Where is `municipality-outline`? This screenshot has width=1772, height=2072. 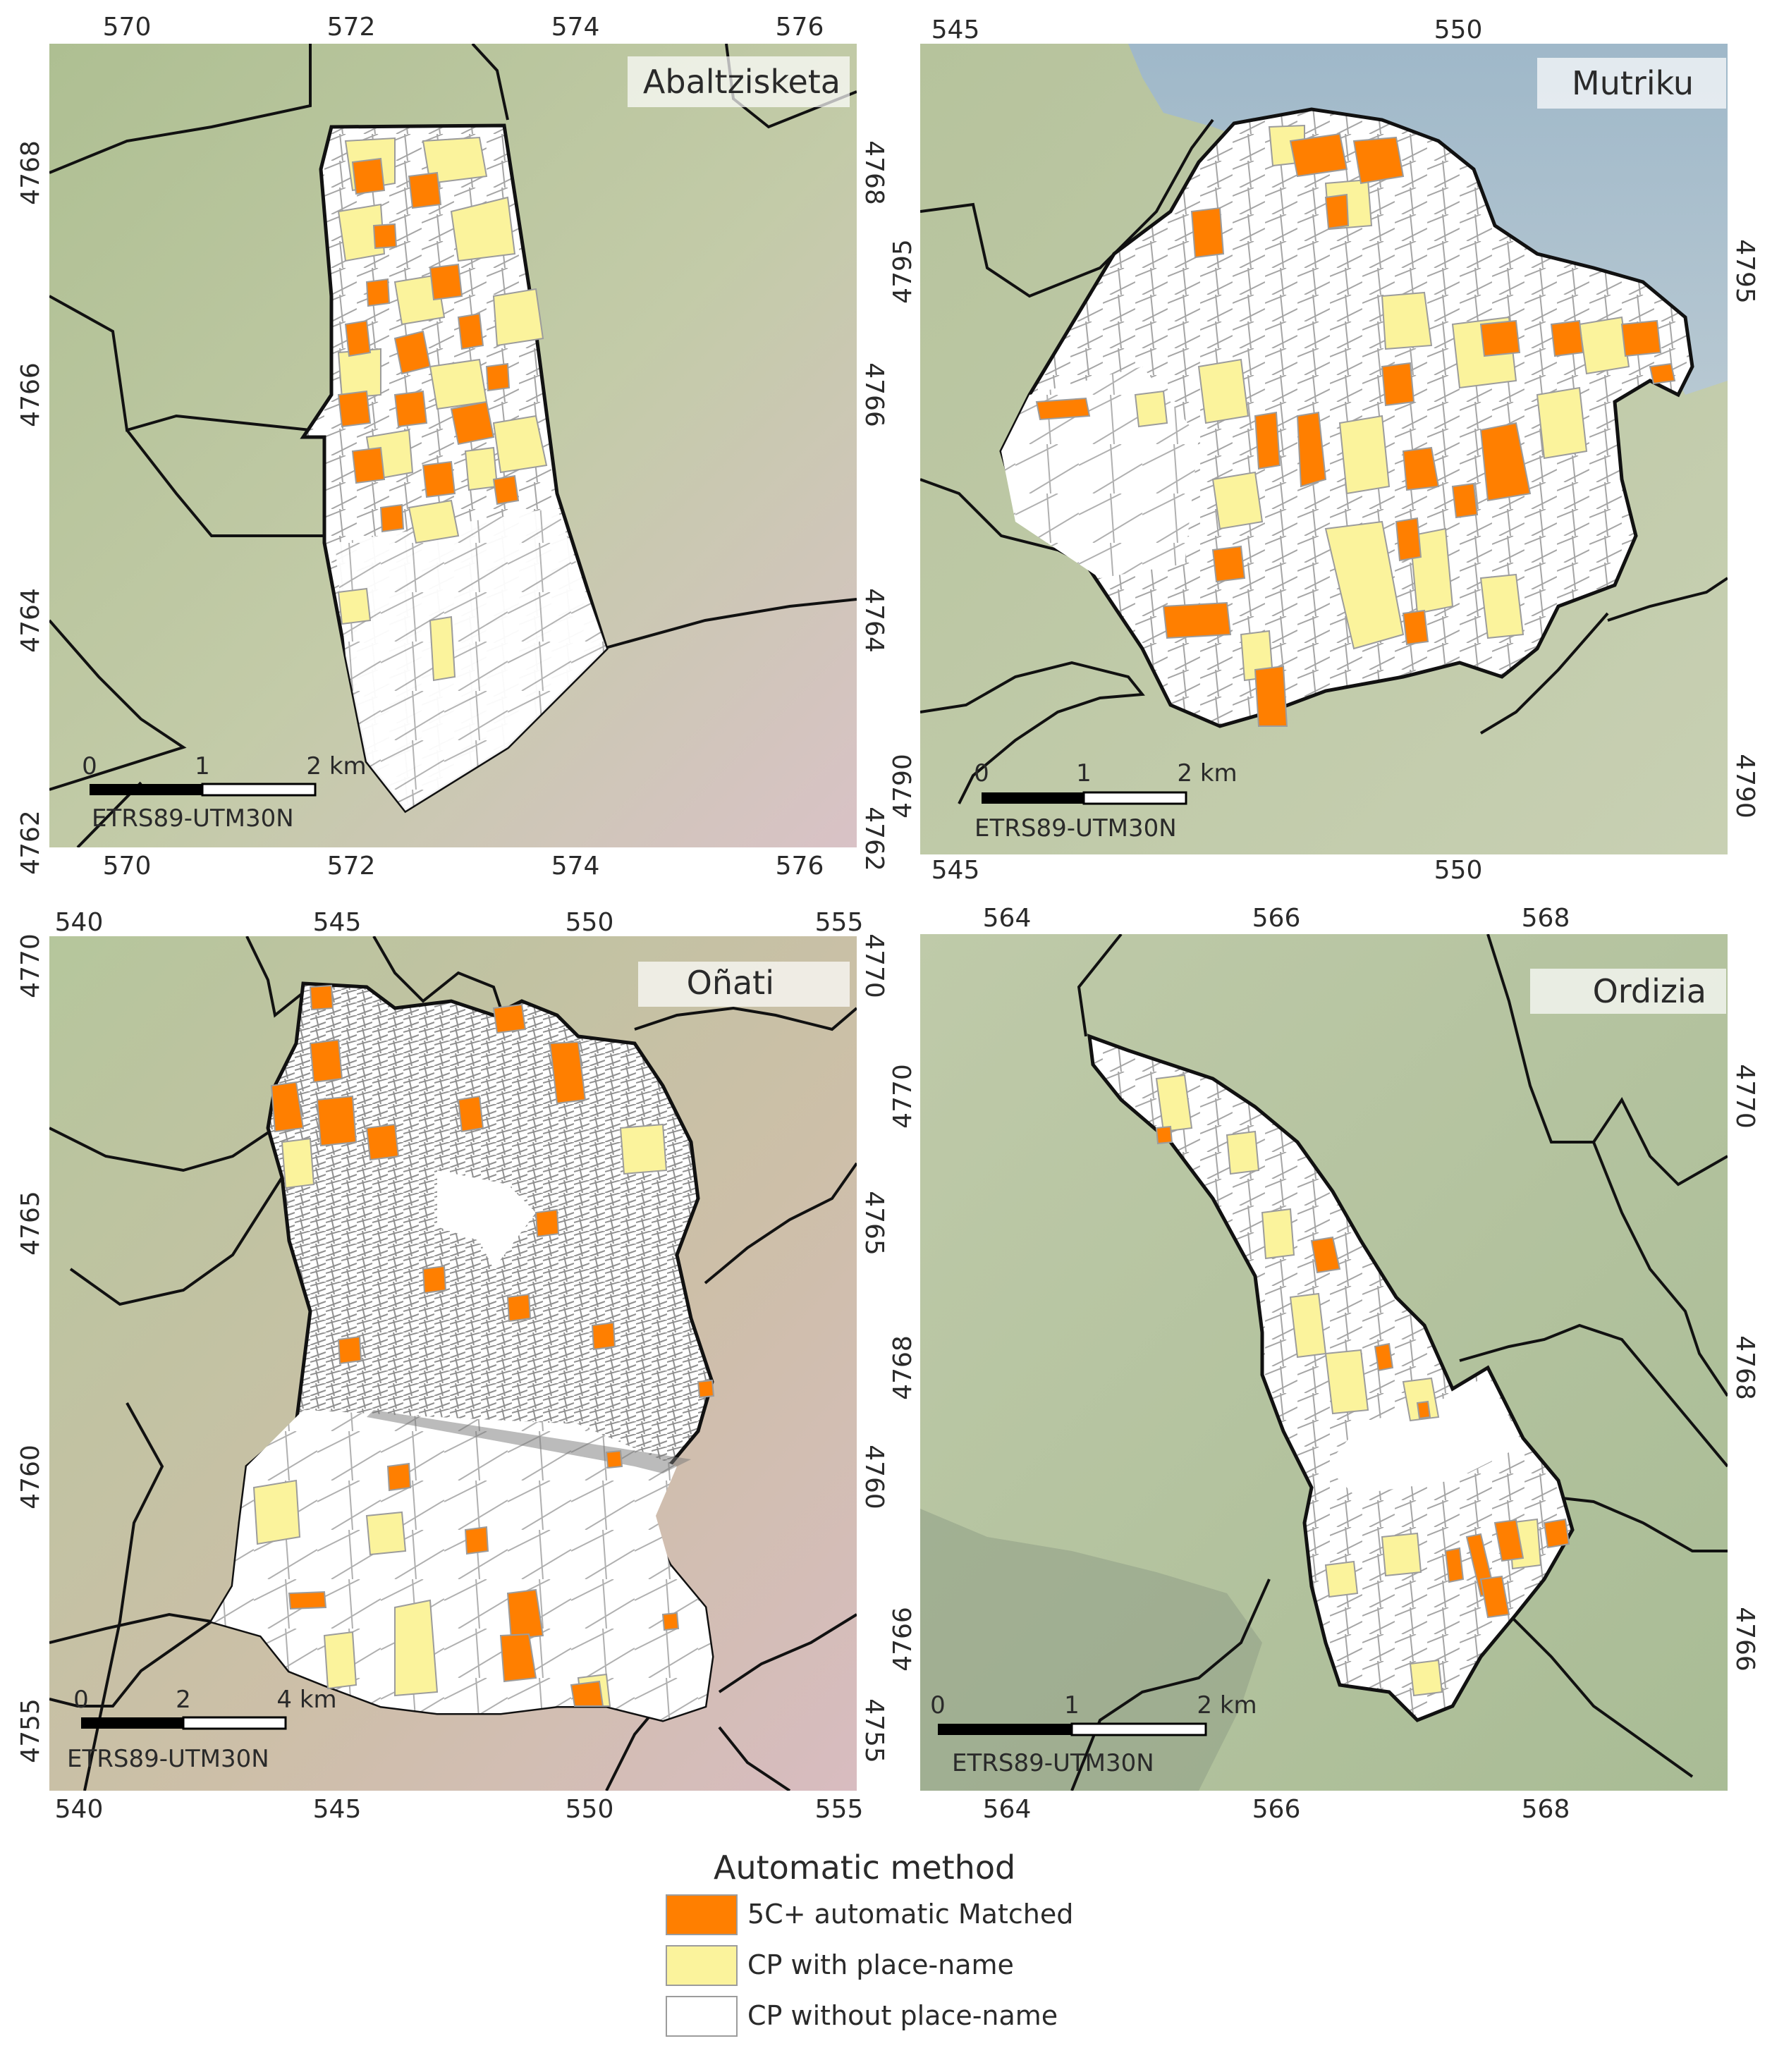 municipality-outline is located at coordinates (1346, 418).